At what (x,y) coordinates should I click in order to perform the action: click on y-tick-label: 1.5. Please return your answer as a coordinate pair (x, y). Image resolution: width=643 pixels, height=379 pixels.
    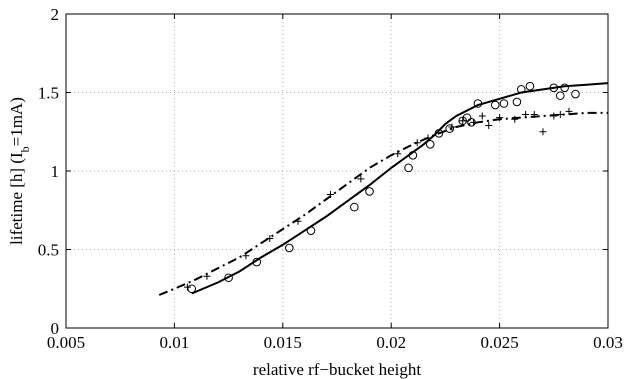
    Looking at the image, I should click on (48, 93).